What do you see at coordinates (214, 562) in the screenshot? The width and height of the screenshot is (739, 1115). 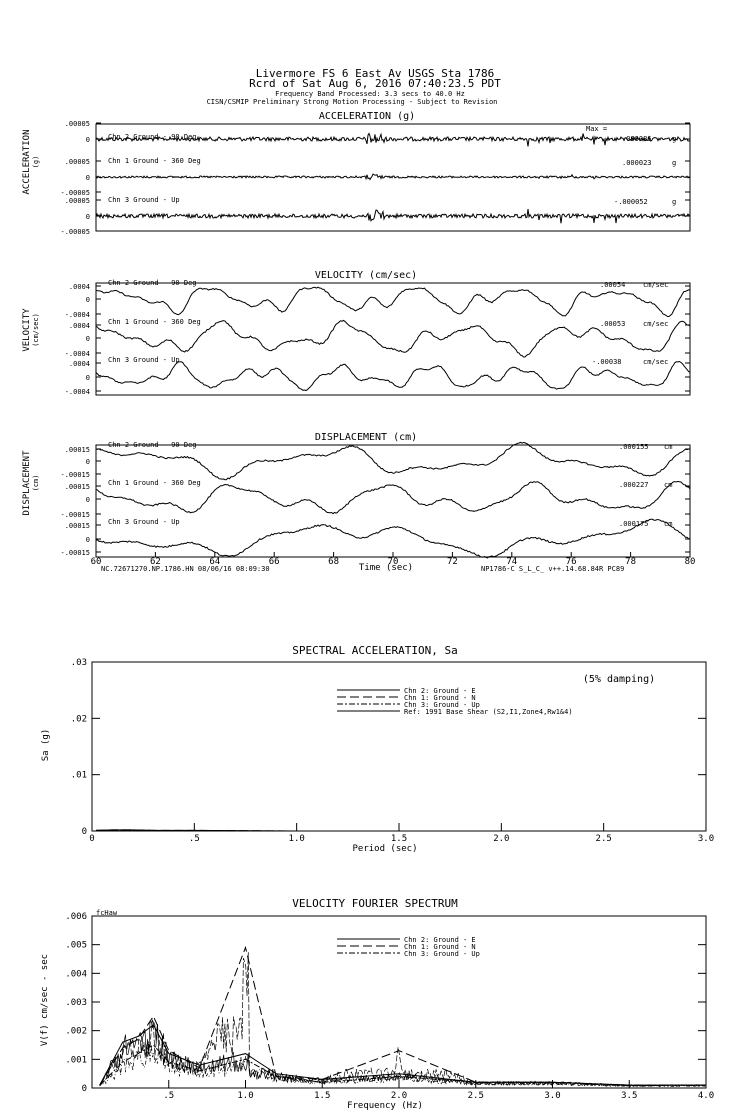 I see `time-tick-label: 64` at bounding box center [214, 562].